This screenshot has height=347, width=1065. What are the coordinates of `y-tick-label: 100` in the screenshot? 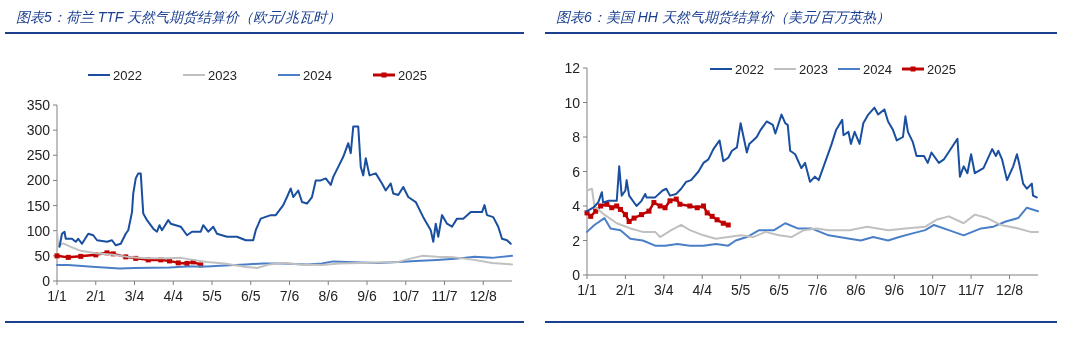 It's located at (38, 230).